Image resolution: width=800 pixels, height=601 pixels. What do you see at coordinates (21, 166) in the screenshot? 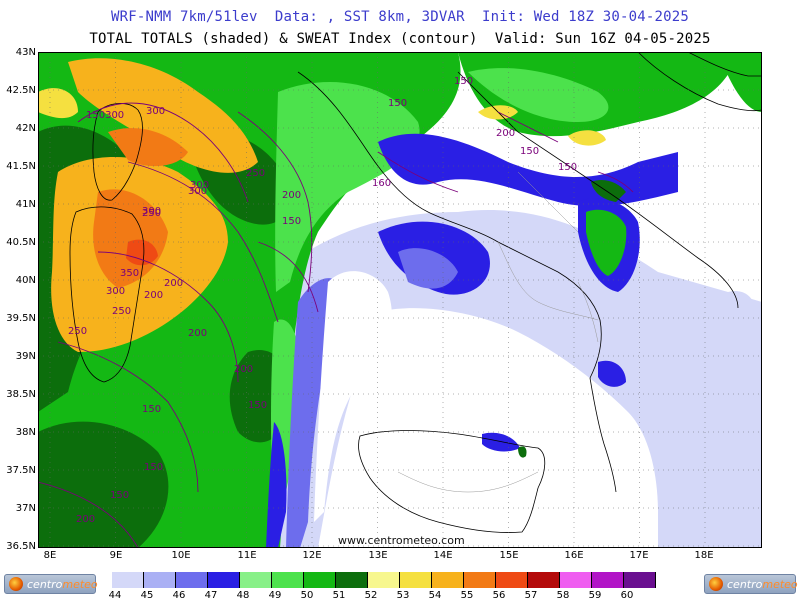
I see `lat-label: 41.5N` at bounding box center [21, 166].